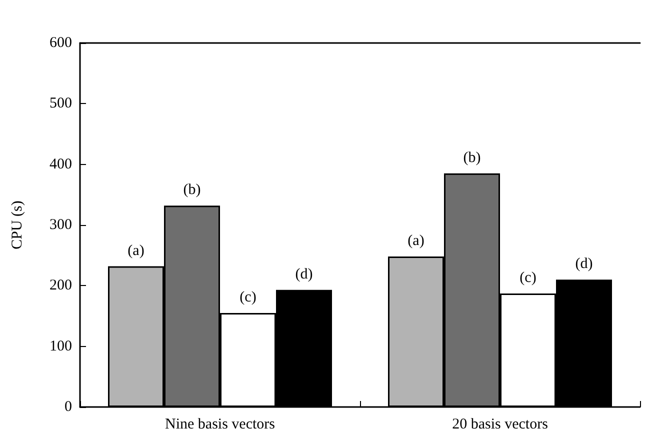 Image resolution: width=652 pixels, height=439 pixels. I want to click on series-label: (b), so click(192, 190).